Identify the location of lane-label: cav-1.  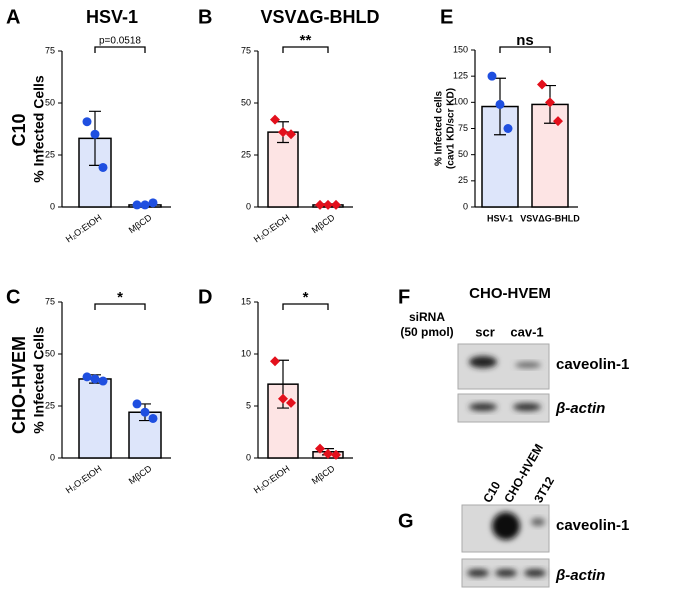
(526, 331).